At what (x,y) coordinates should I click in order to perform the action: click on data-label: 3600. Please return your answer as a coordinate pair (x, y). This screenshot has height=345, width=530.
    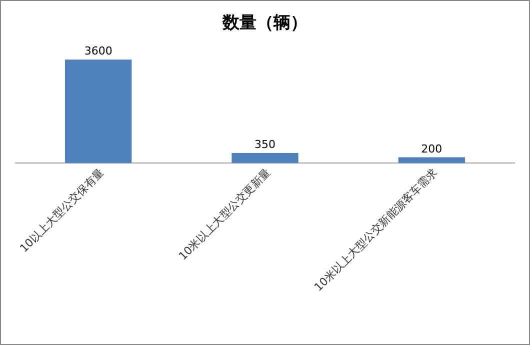
    Looking at the image, I should click on (98, 51).